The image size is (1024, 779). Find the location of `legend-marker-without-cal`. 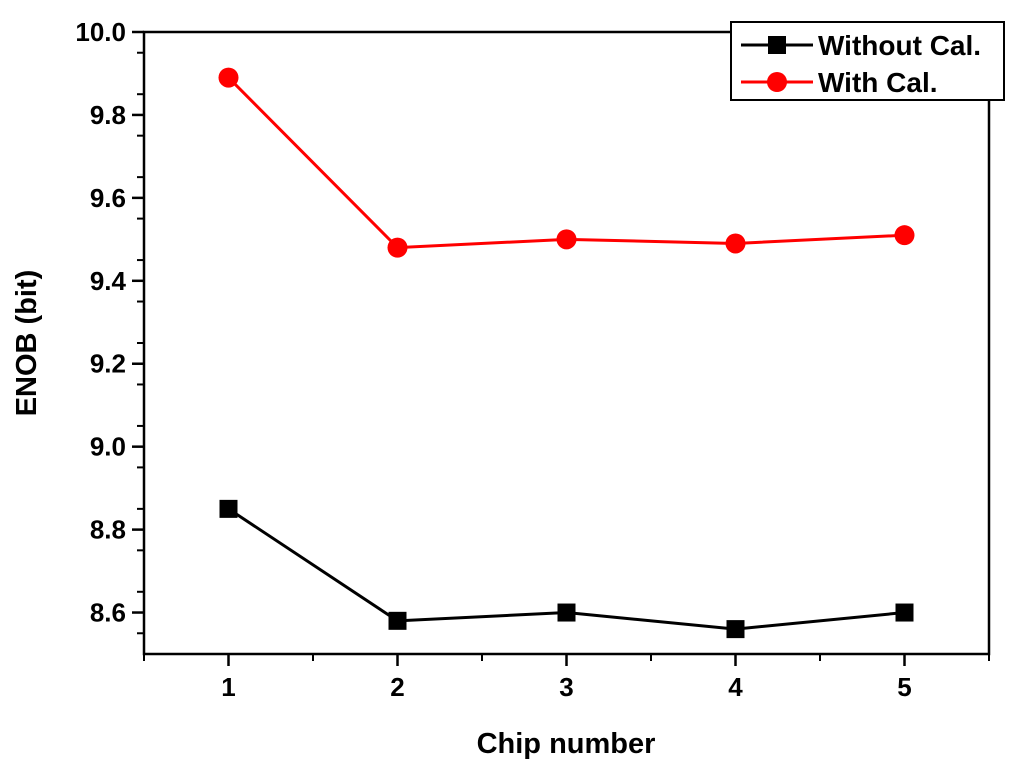

legend-marker-without-cal is located at coordinates (777, 45).